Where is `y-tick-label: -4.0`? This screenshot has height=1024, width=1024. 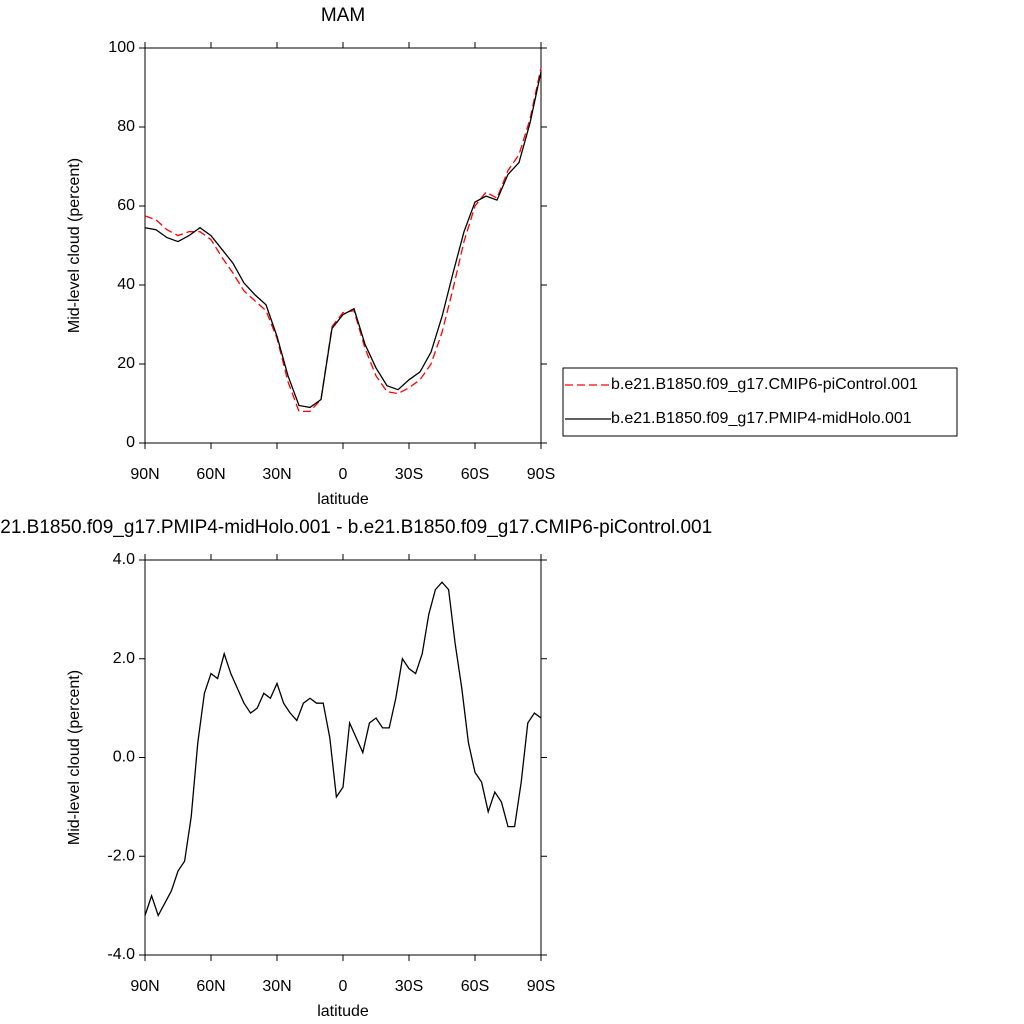
y-tick-label: -4.0 is located at coordinates (121, 954).